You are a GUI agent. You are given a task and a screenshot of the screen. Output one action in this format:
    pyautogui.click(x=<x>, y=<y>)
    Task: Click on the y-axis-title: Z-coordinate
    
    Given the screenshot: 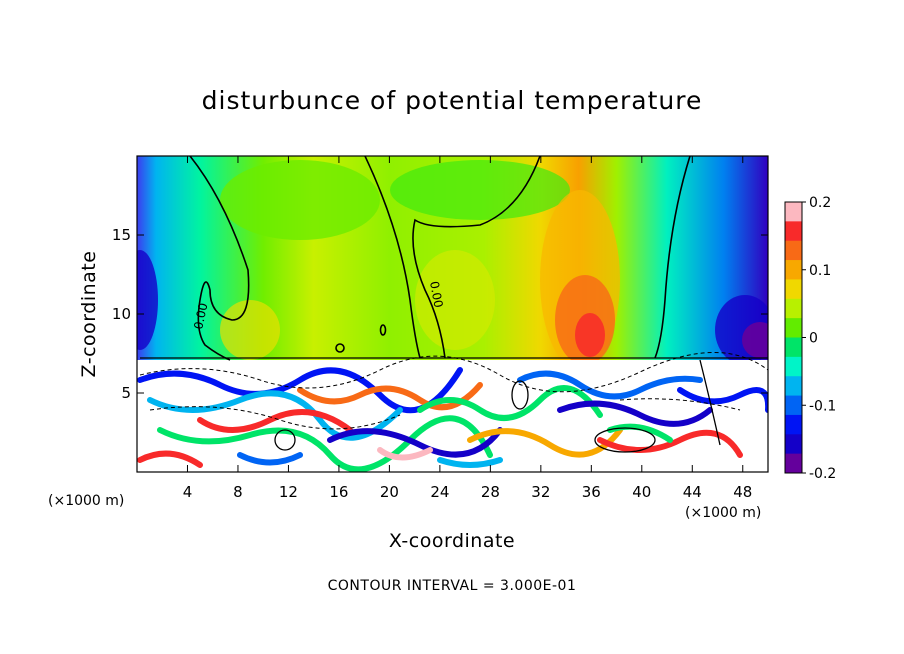 What is the action you would take?
    pyautogui.click(x=89, y=314)
    